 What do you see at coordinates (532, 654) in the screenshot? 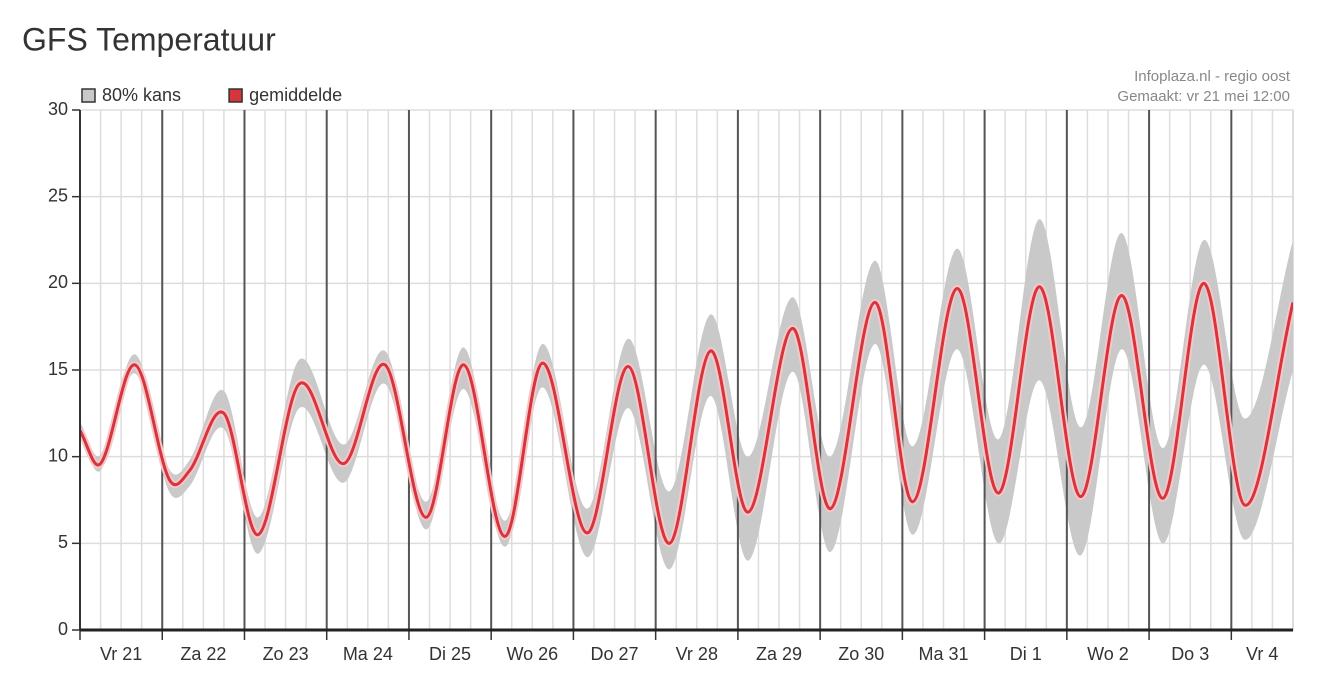
I see `x-tick-label: Wo 26` at bounding box center [532, 654].